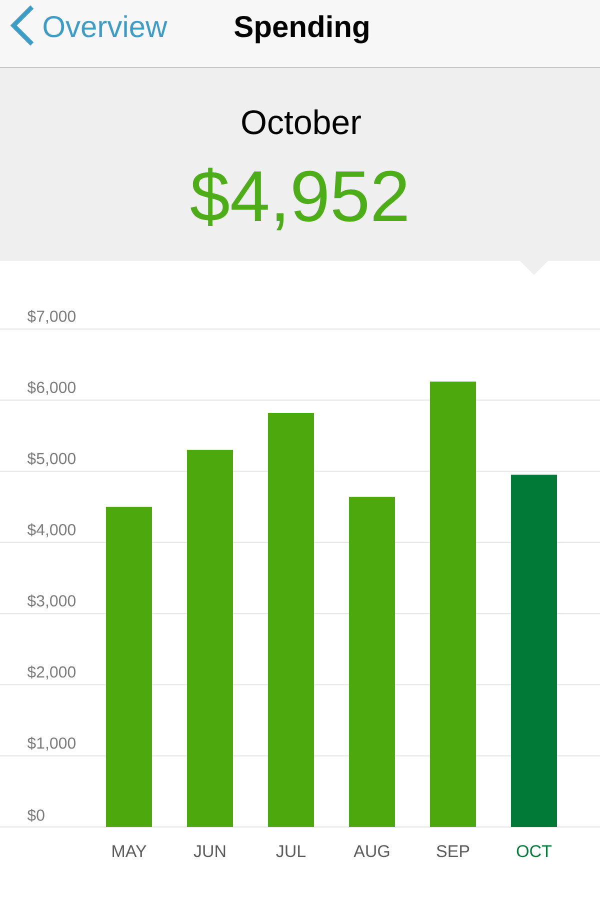  I want to click on x-tick-label: JUL, so click(291, 851).